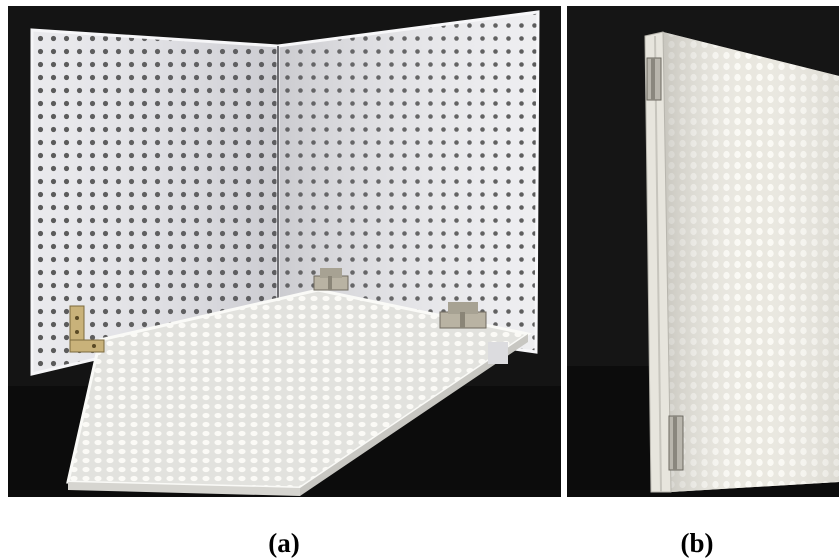 The image size is (839, 559). What do you see at coordinates (87, 329) in the screenshot?
I see `corner-bracket-icon` at bounding box center [87, 329].